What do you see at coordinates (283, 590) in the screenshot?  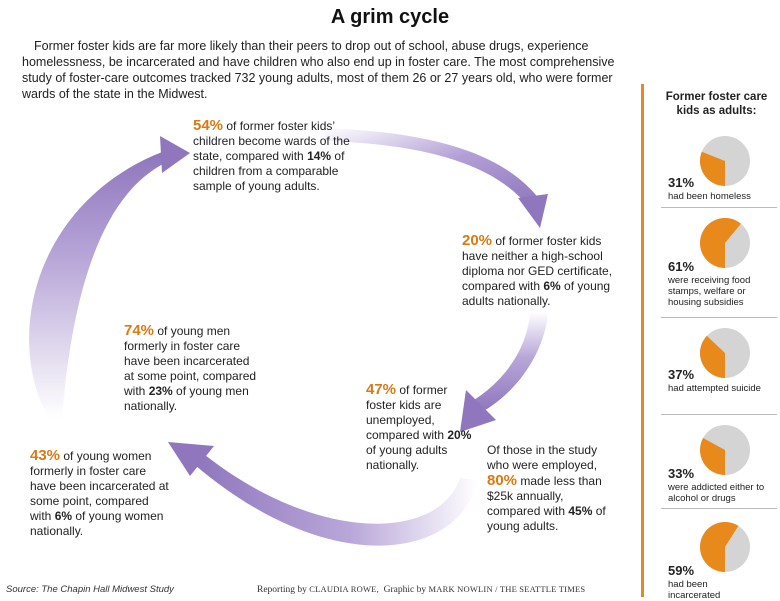 I see `credit-text: Reporting by` at bounding box center [283, 590].